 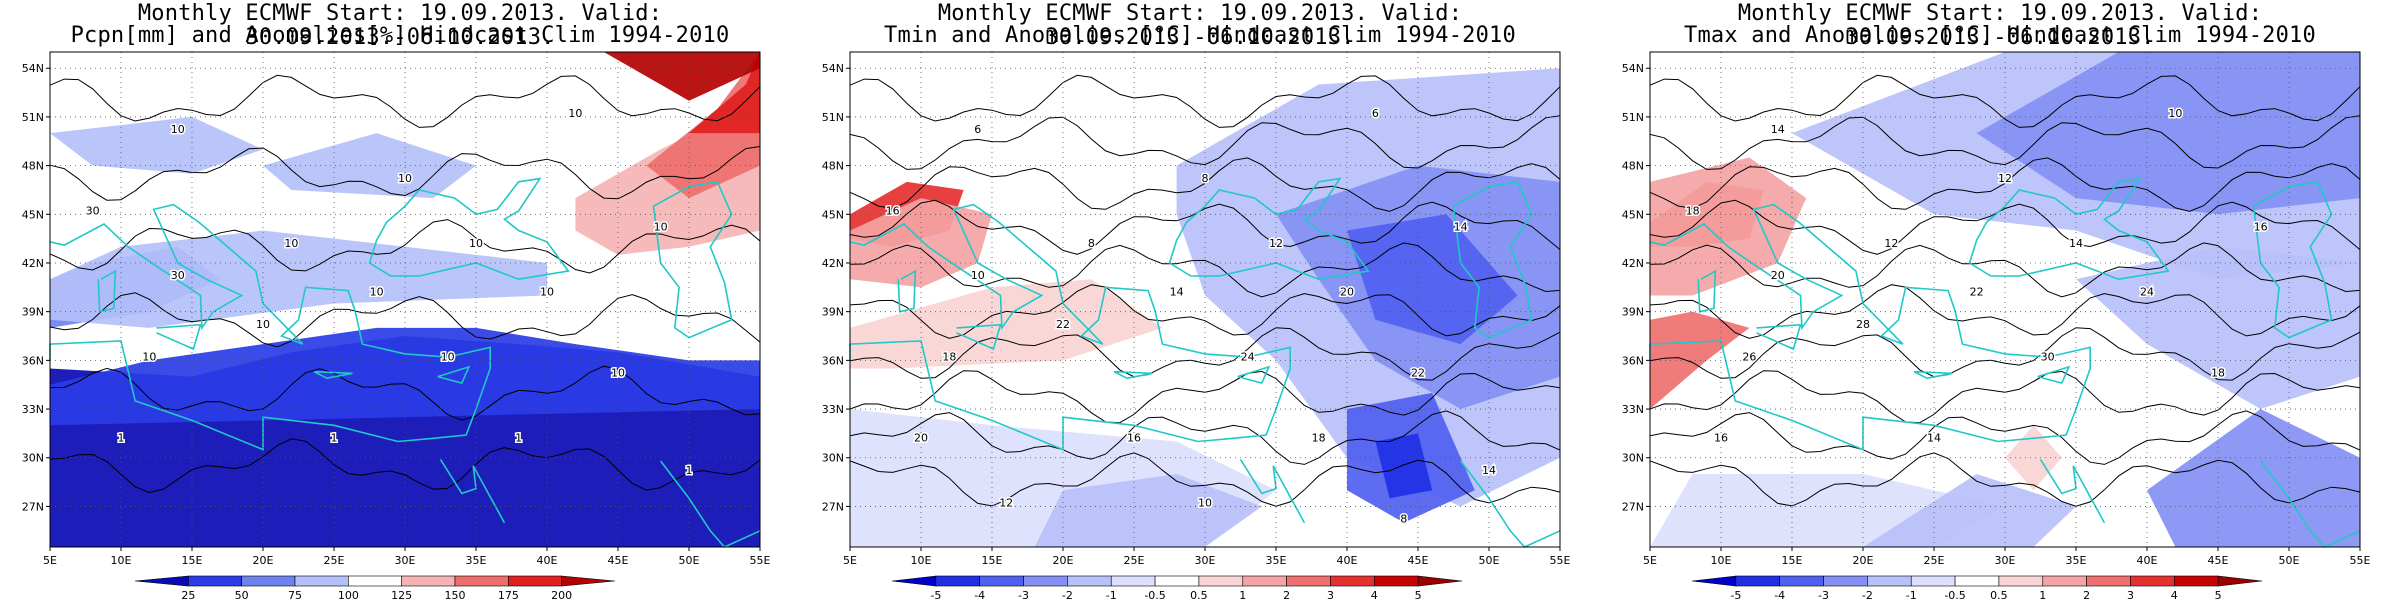 I want to click on lat-tick-label: 36N, so click(x=33, y=360).